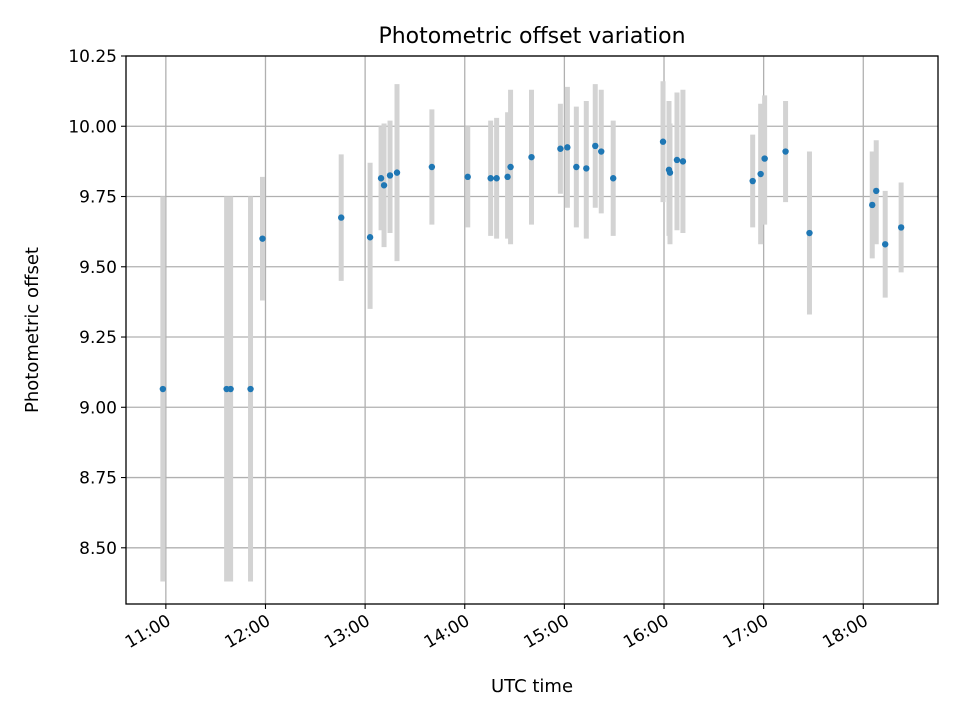 This screenshot has height=720, width=960. I want to click on x-axis-label: UTC time, so click(532, 686).